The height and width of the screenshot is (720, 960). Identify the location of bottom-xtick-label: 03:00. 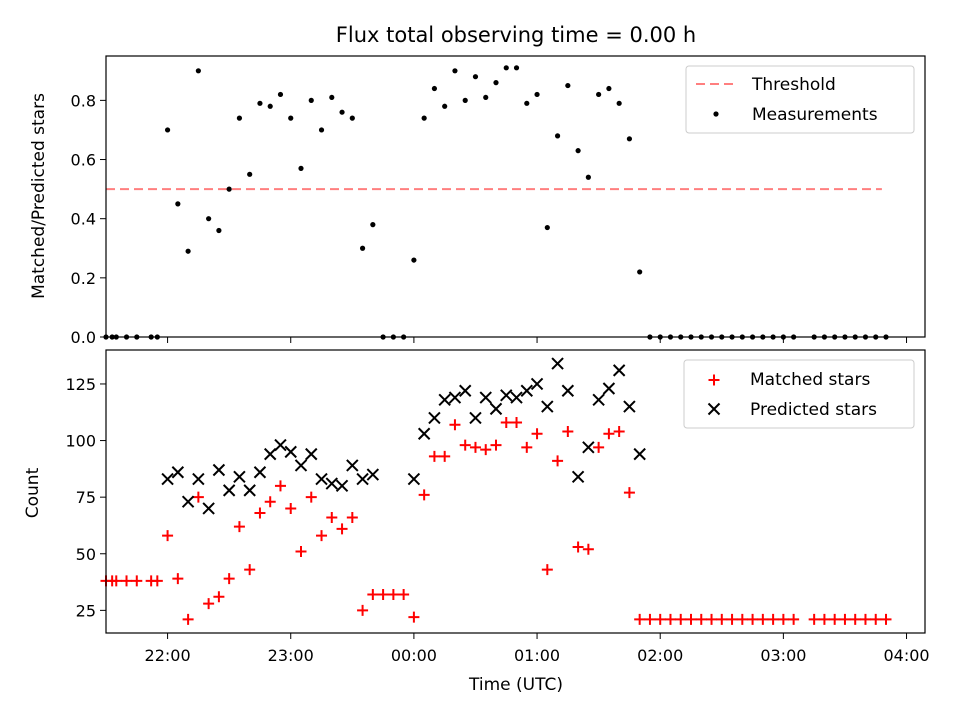
(783, 655).